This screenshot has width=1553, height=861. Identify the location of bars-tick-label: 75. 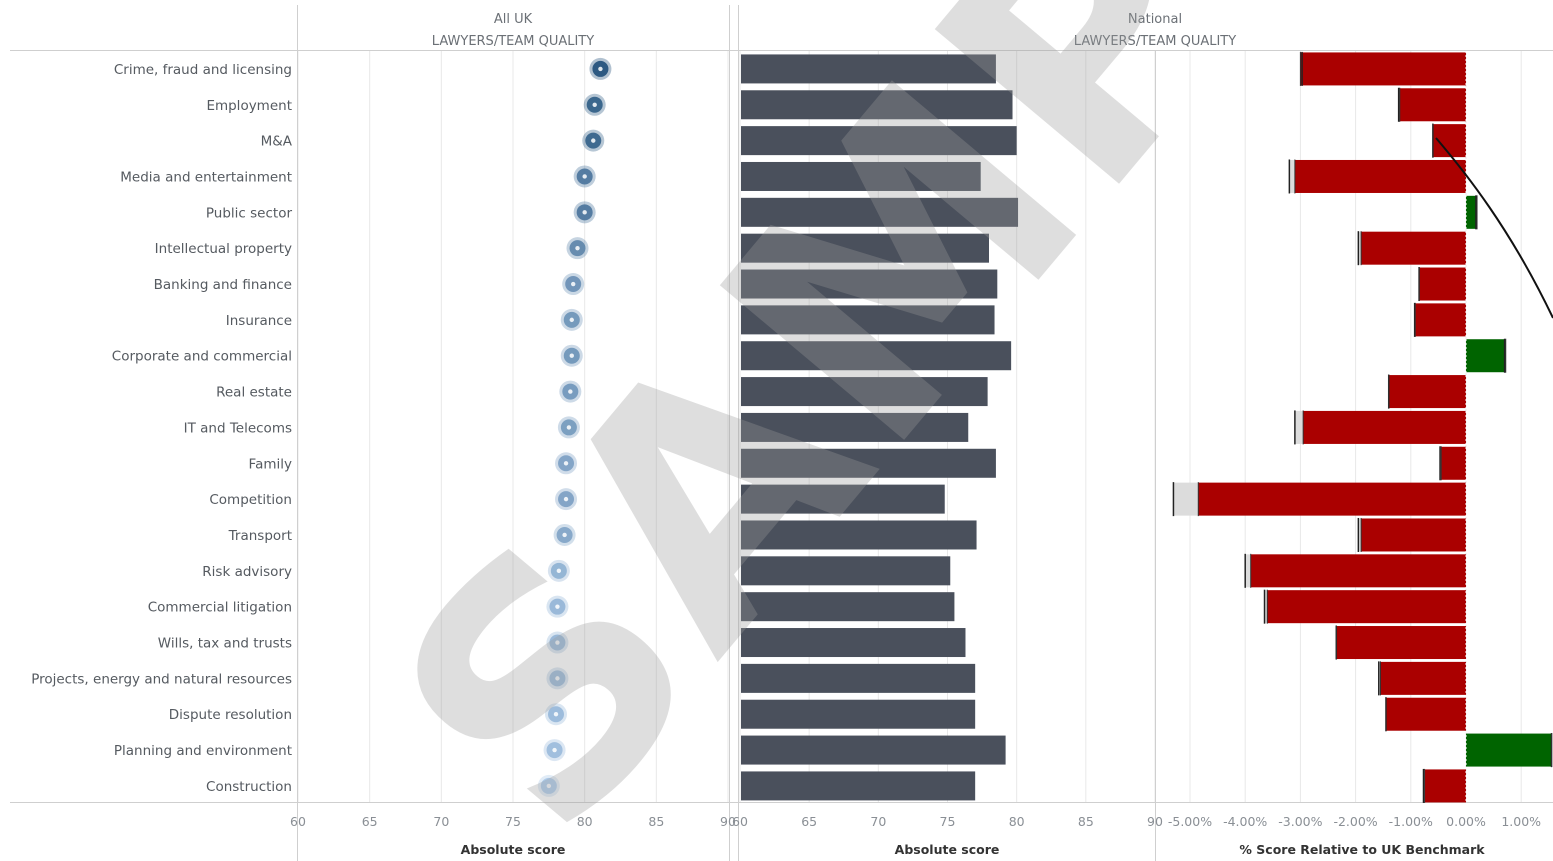
(948, 821).